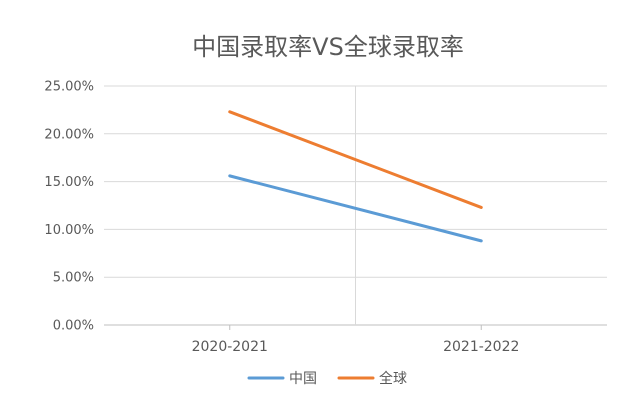  I want to click on y-tick-label: 0.00%, so click(73, 326).